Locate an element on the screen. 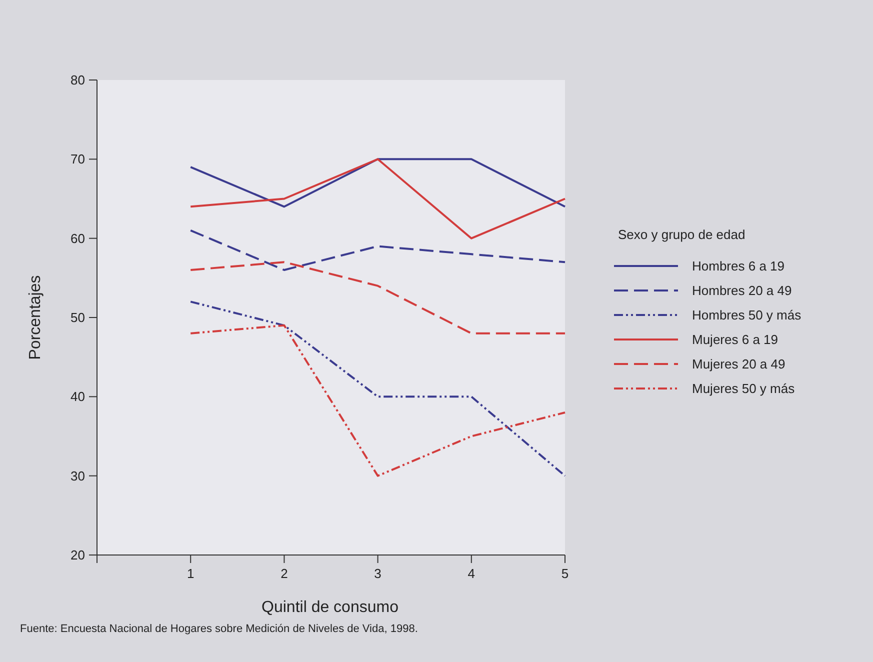 This screenshot has height=662, width=873. y-tick-label: 70 is located at coordinates (77, 159).